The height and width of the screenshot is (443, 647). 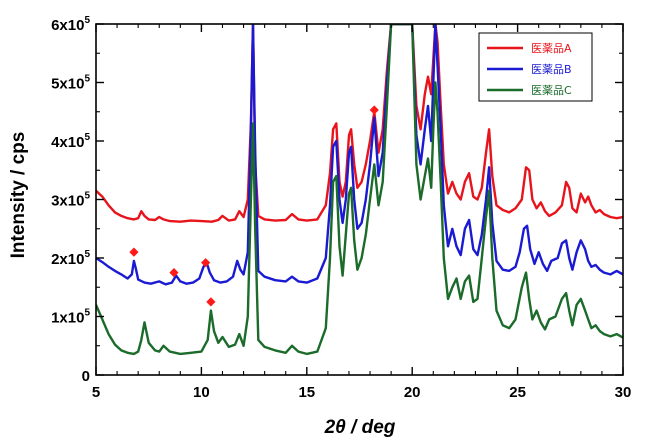 What do you see at coordinates (306, 392) in the screenshot?
I see `x-tick-label: 15` at bounding box center [306, 392].